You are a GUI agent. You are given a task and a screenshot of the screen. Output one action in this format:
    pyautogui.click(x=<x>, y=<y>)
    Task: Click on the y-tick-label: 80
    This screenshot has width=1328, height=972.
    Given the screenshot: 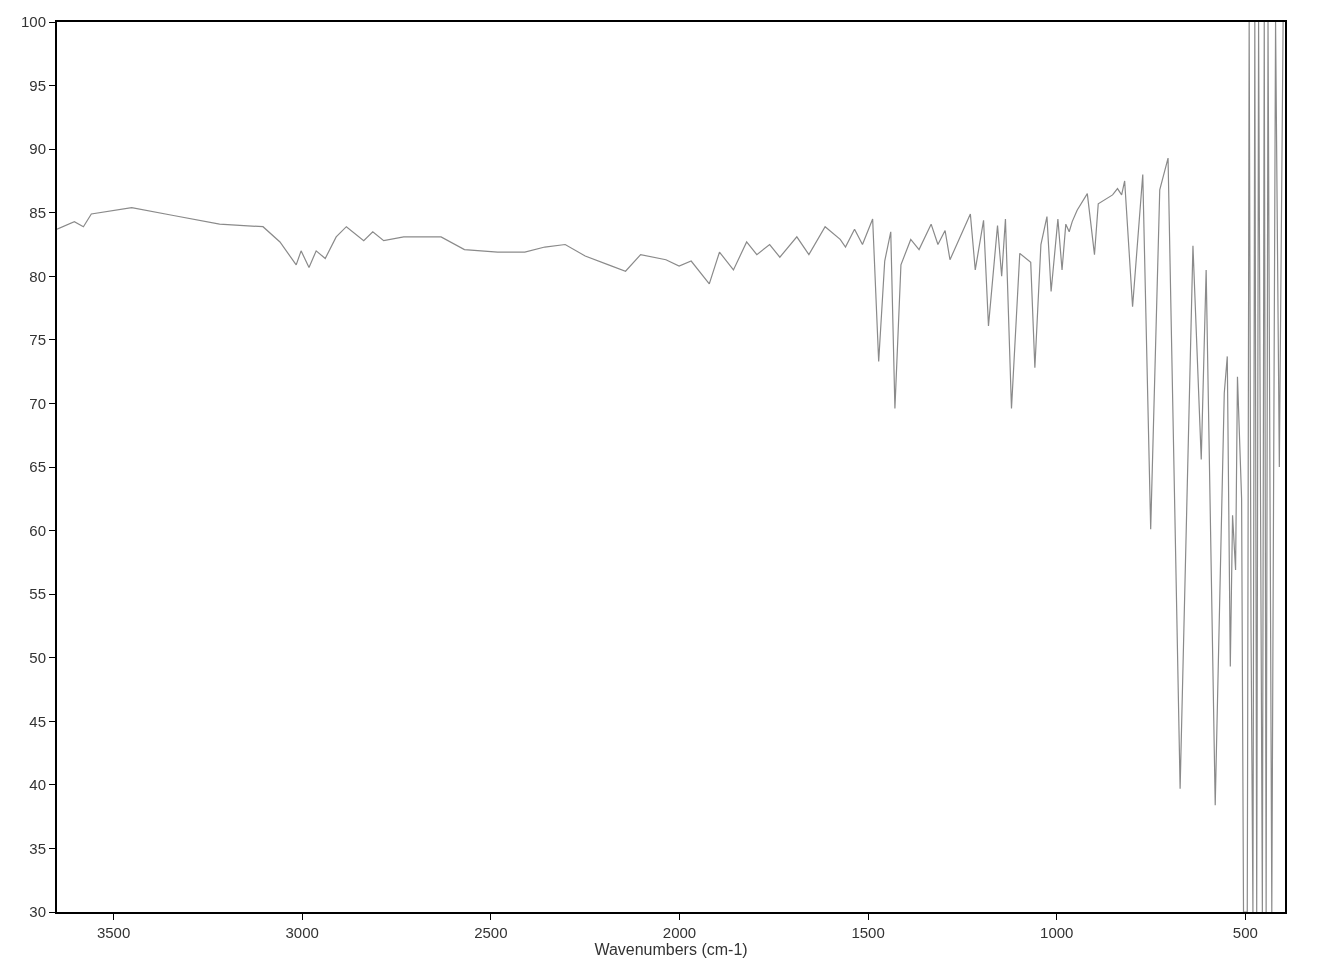 What is the action you would take?
    pyautogui.click(x=37, y=276)
    